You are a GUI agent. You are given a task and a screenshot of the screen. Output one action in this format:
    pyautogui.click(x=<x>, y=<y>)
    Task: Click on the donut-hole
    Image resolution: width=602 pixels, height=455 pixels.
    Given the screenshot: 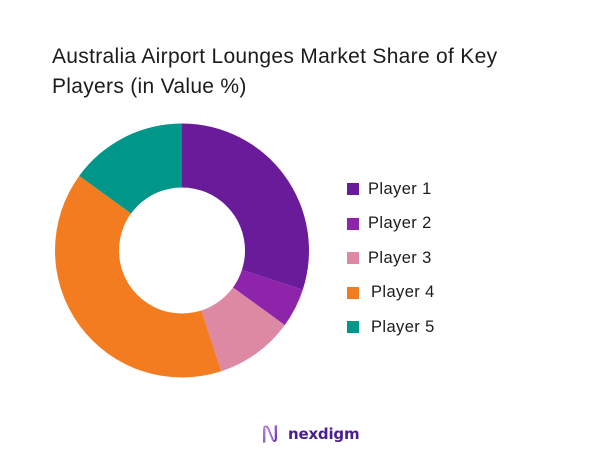 What is the action you would take?
    pyautogui.click(x=182, y=250)
    